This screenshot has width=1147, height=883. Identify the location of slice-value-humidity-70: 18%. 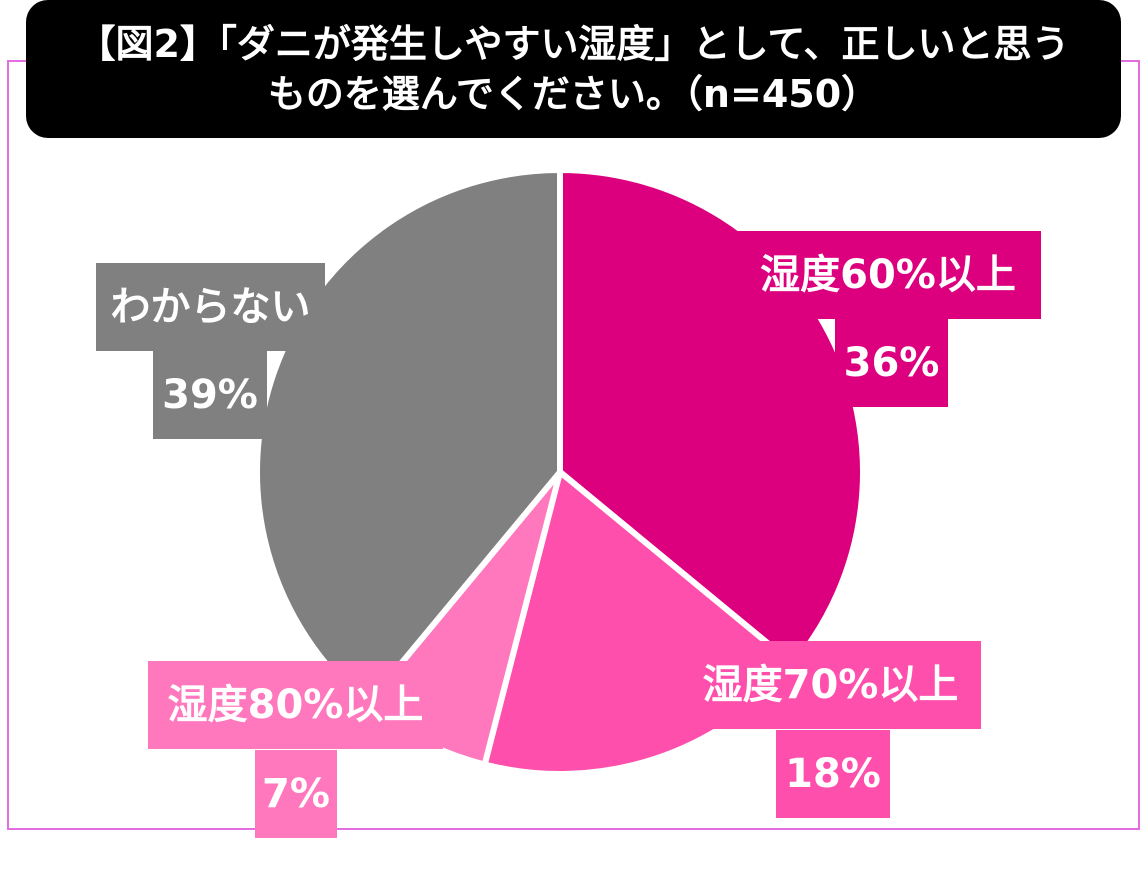
(833, 774).